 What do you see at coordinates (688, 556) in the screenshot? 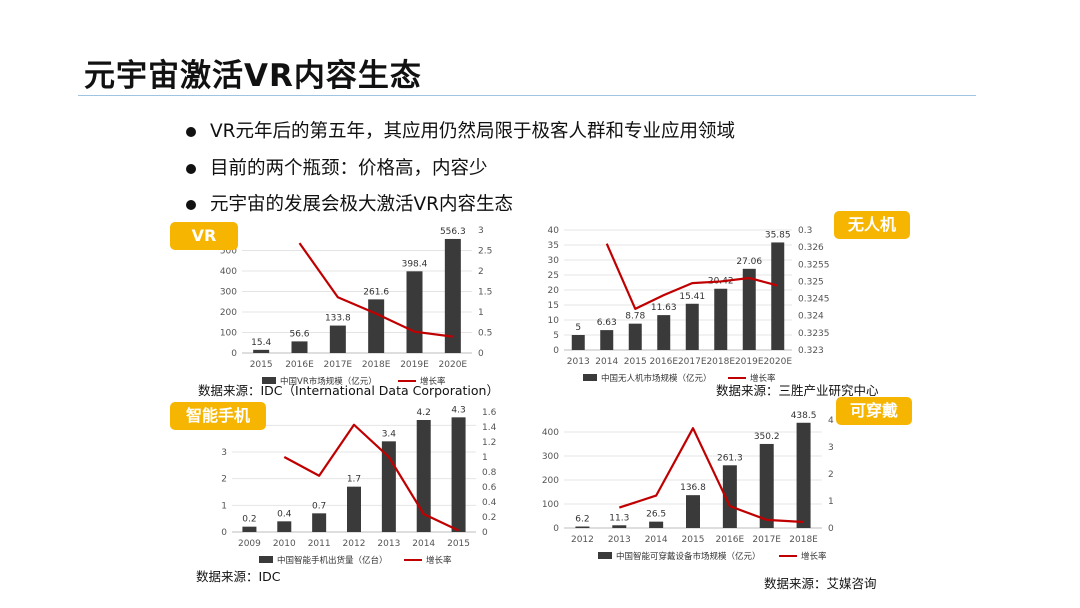
I see `legend-bar-label: 中国智能可穿戴设备市场规模（亿元）` at bounding box center [688, 556].